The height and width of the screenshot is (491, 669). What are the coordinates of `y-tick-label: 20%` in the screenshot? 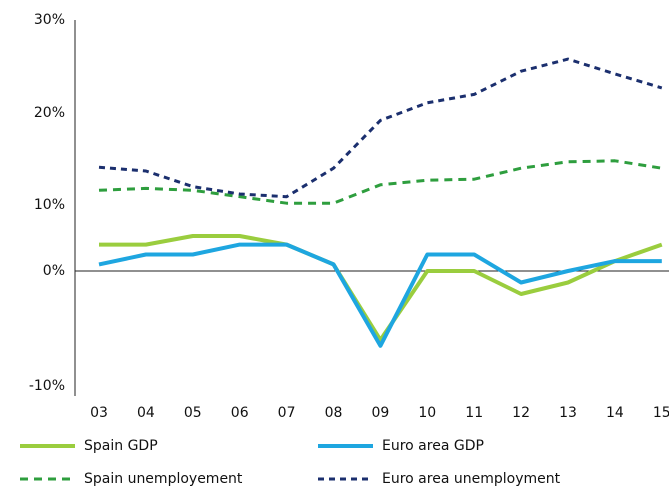 It's located at (49, 113).